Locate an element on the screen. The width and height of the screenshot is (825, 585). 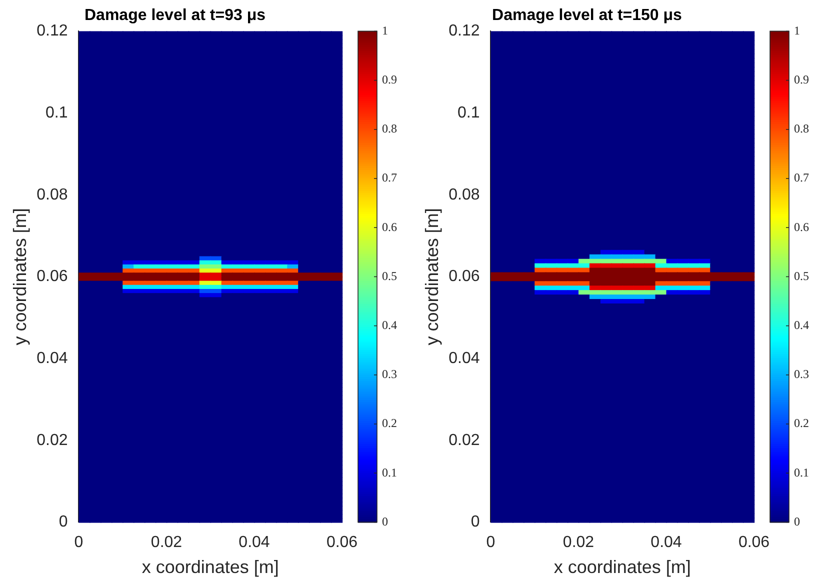
chart-title: Damage level at t=93 μs is located at coordinates (175, 15).